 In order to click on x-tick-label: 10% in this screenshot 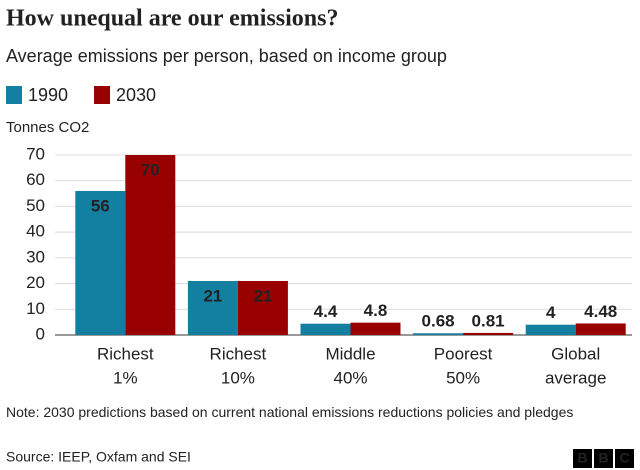, I will do `click(238, 377)`.